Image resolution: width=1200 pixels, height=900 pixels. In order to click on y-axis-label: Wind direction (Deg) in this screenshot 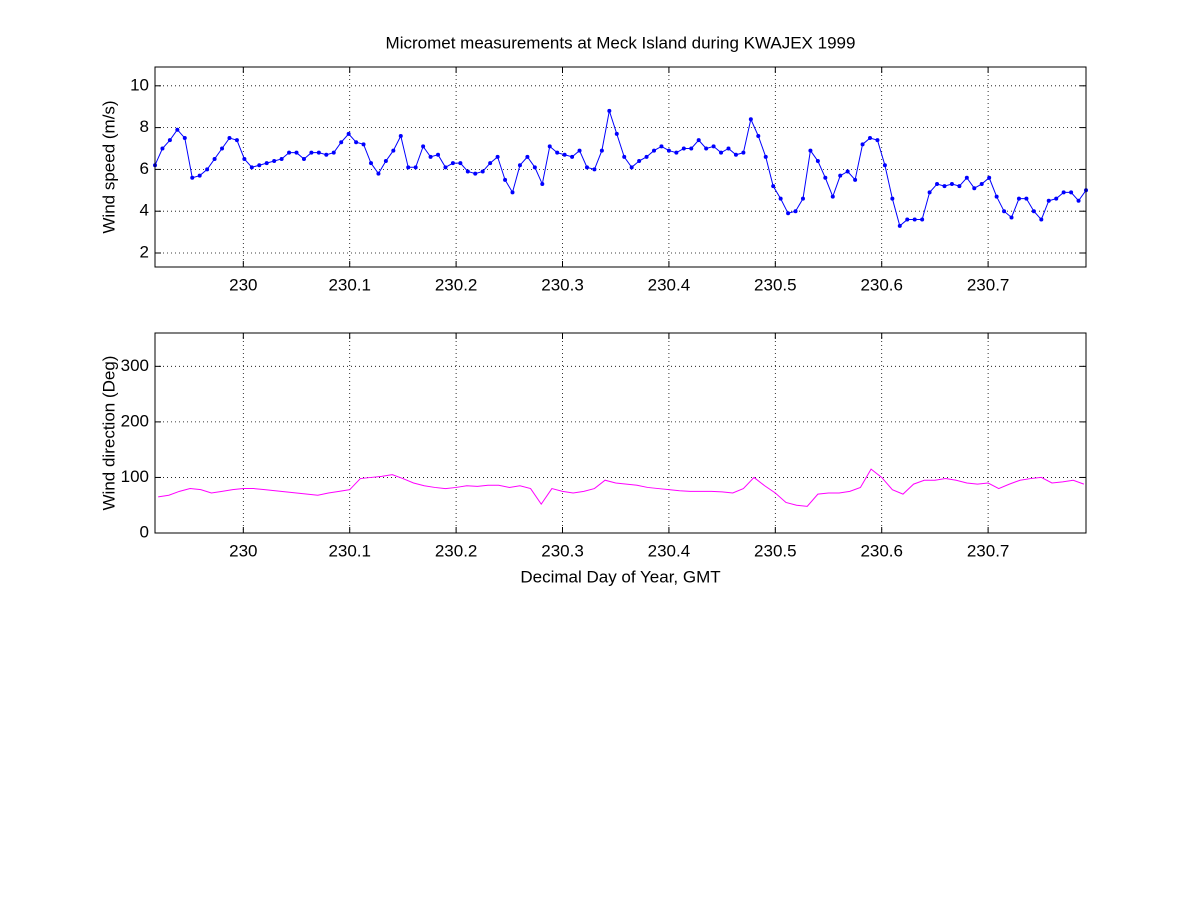, I will do `click(108, 433)`.